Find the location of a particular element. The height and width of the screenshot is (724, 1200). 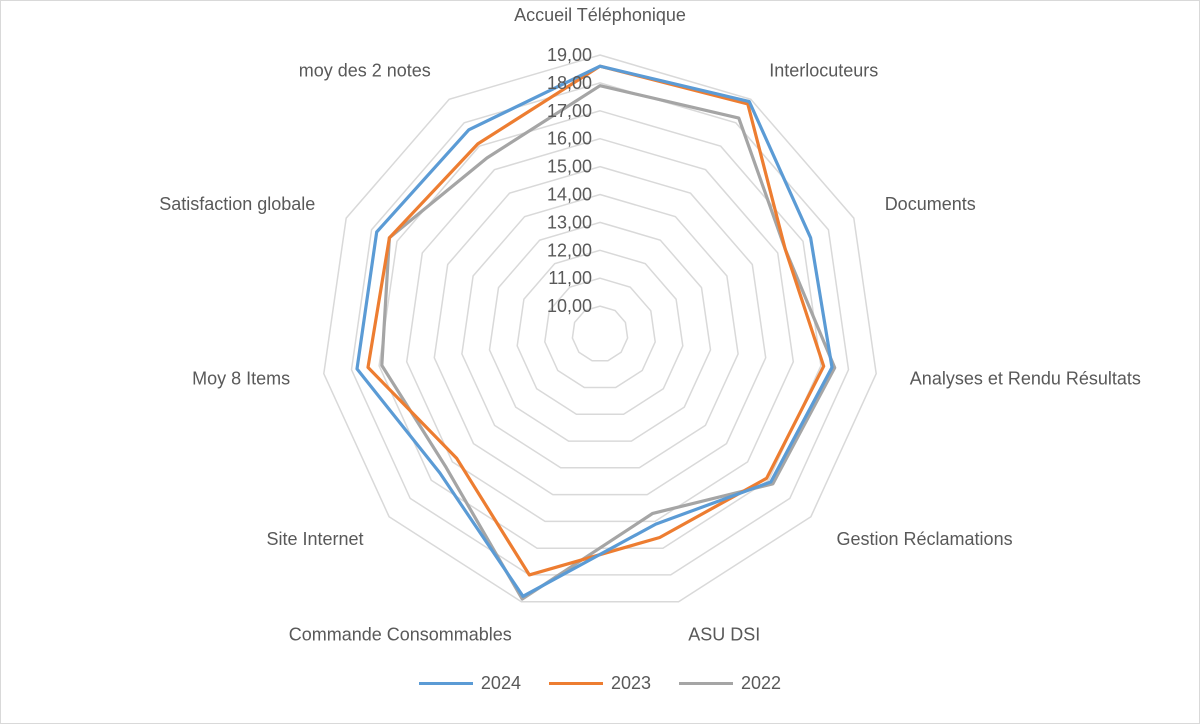

category-label: ASU DSI is located at coordinates (724, 634).